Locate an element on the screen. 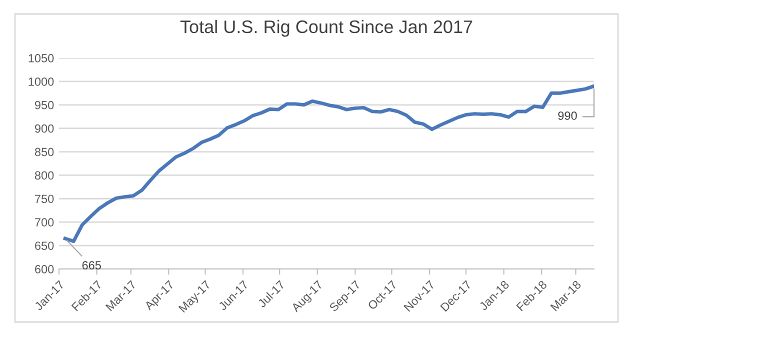 This screenshot has height=338, width=774. y-tick-label: 1050 is located at coordinates (41, 58).